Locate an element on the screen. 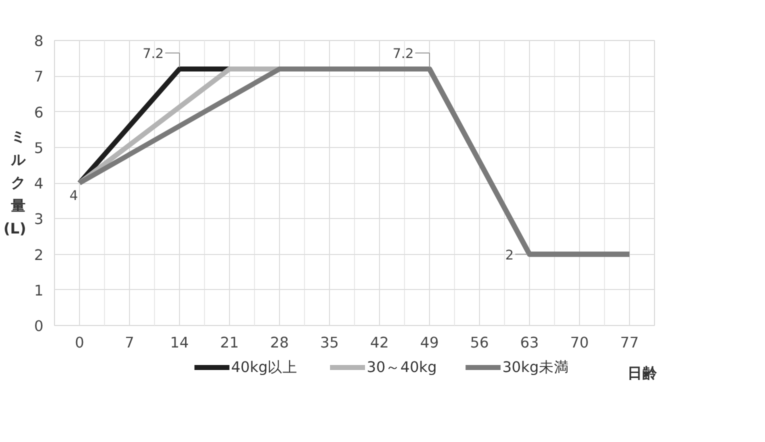 The image size is (765, 442). x-tick-label: 56 is located at coordinates (479, 343).